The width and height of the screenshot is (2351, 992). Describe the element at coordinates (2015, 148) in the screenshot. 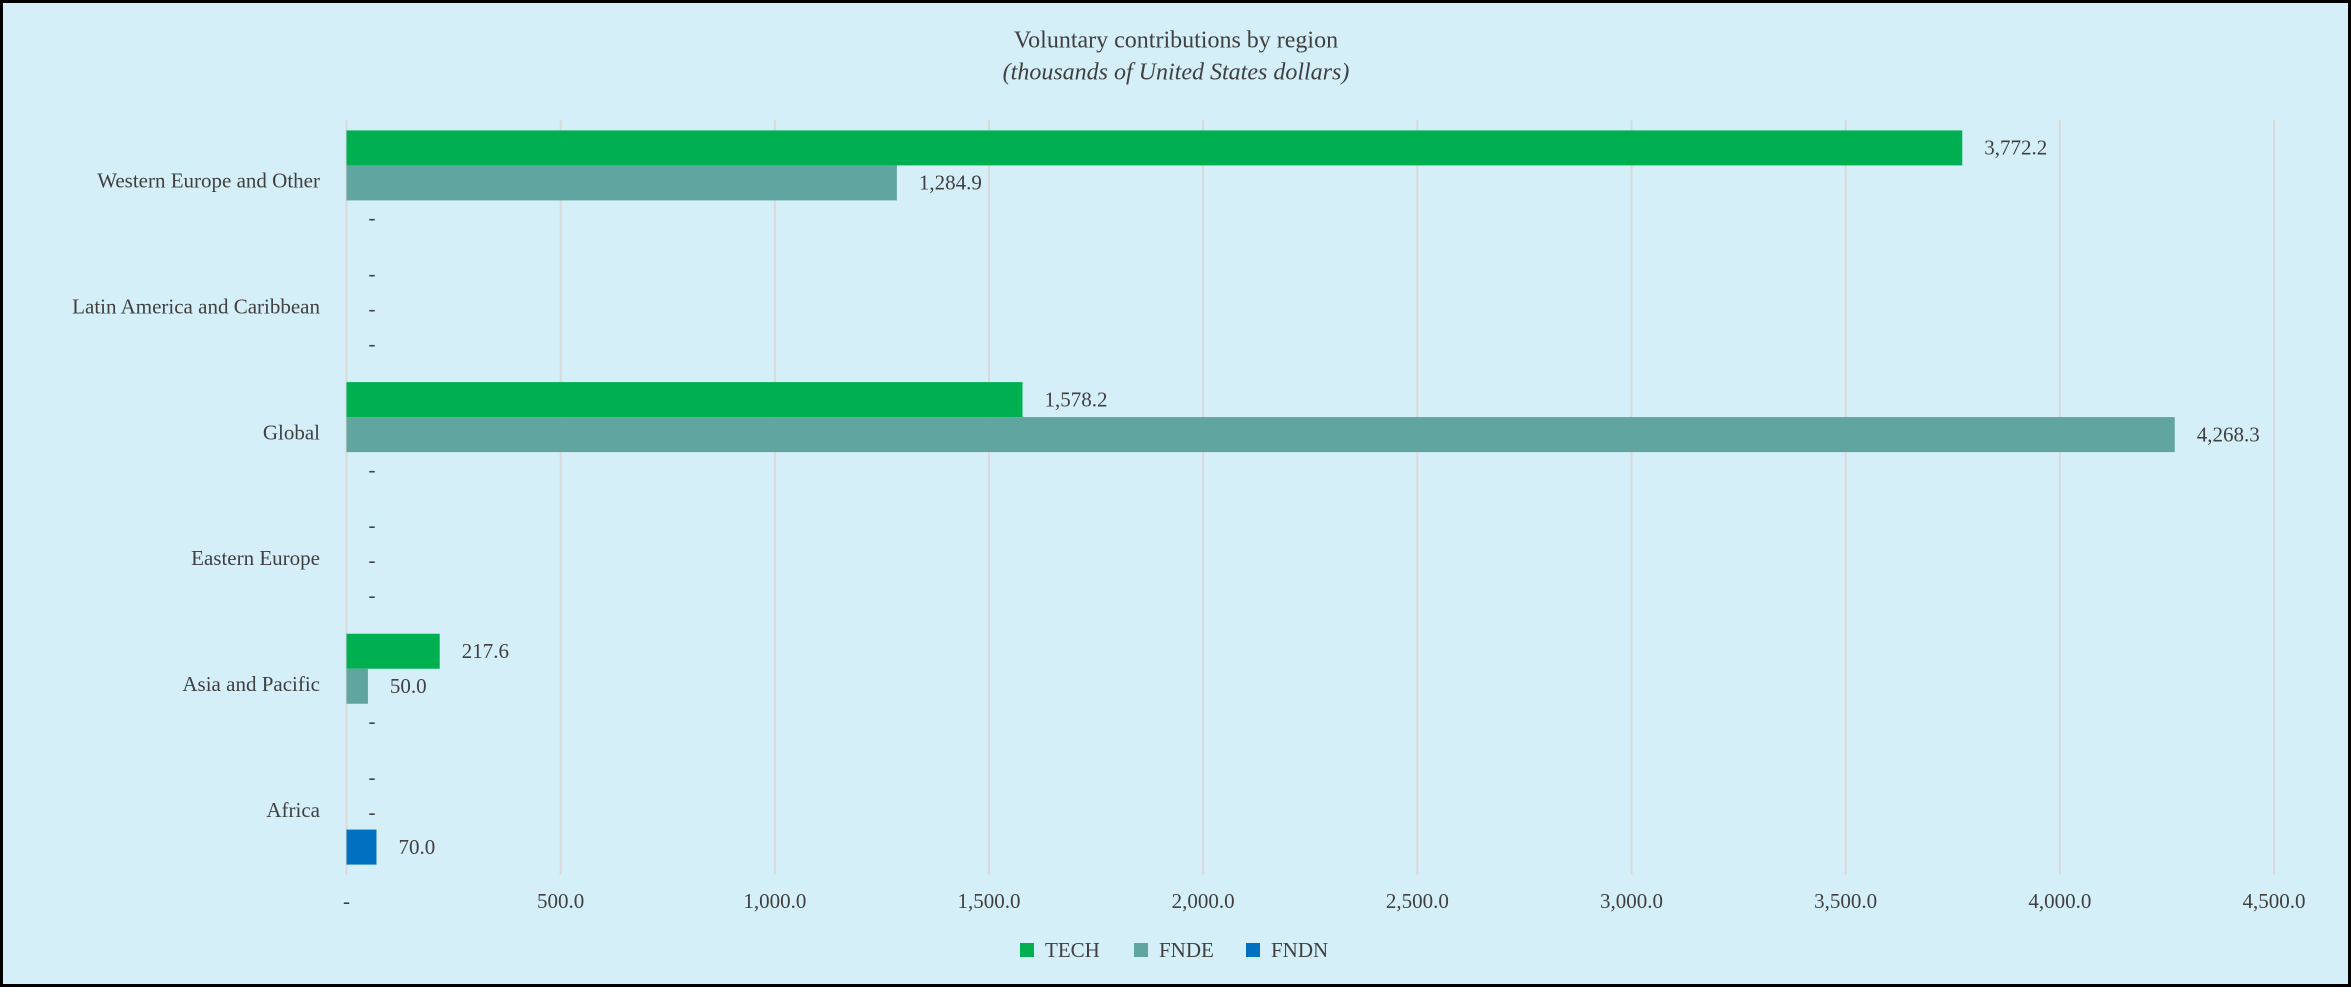

I see `data-label: 3,772.2` at that location.